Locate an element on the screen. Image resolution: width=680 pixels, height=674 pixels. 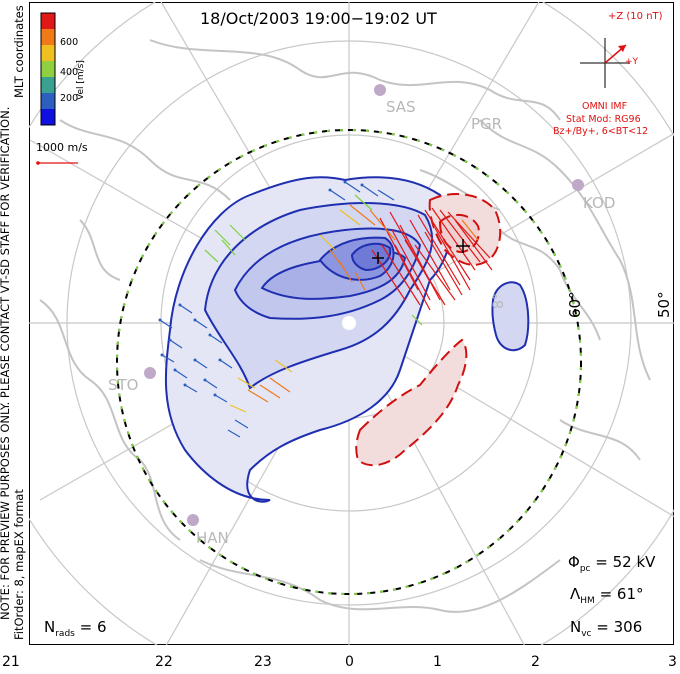
mlt-coordinates-label: MLT coordinates is located at coordinates (19, 51).